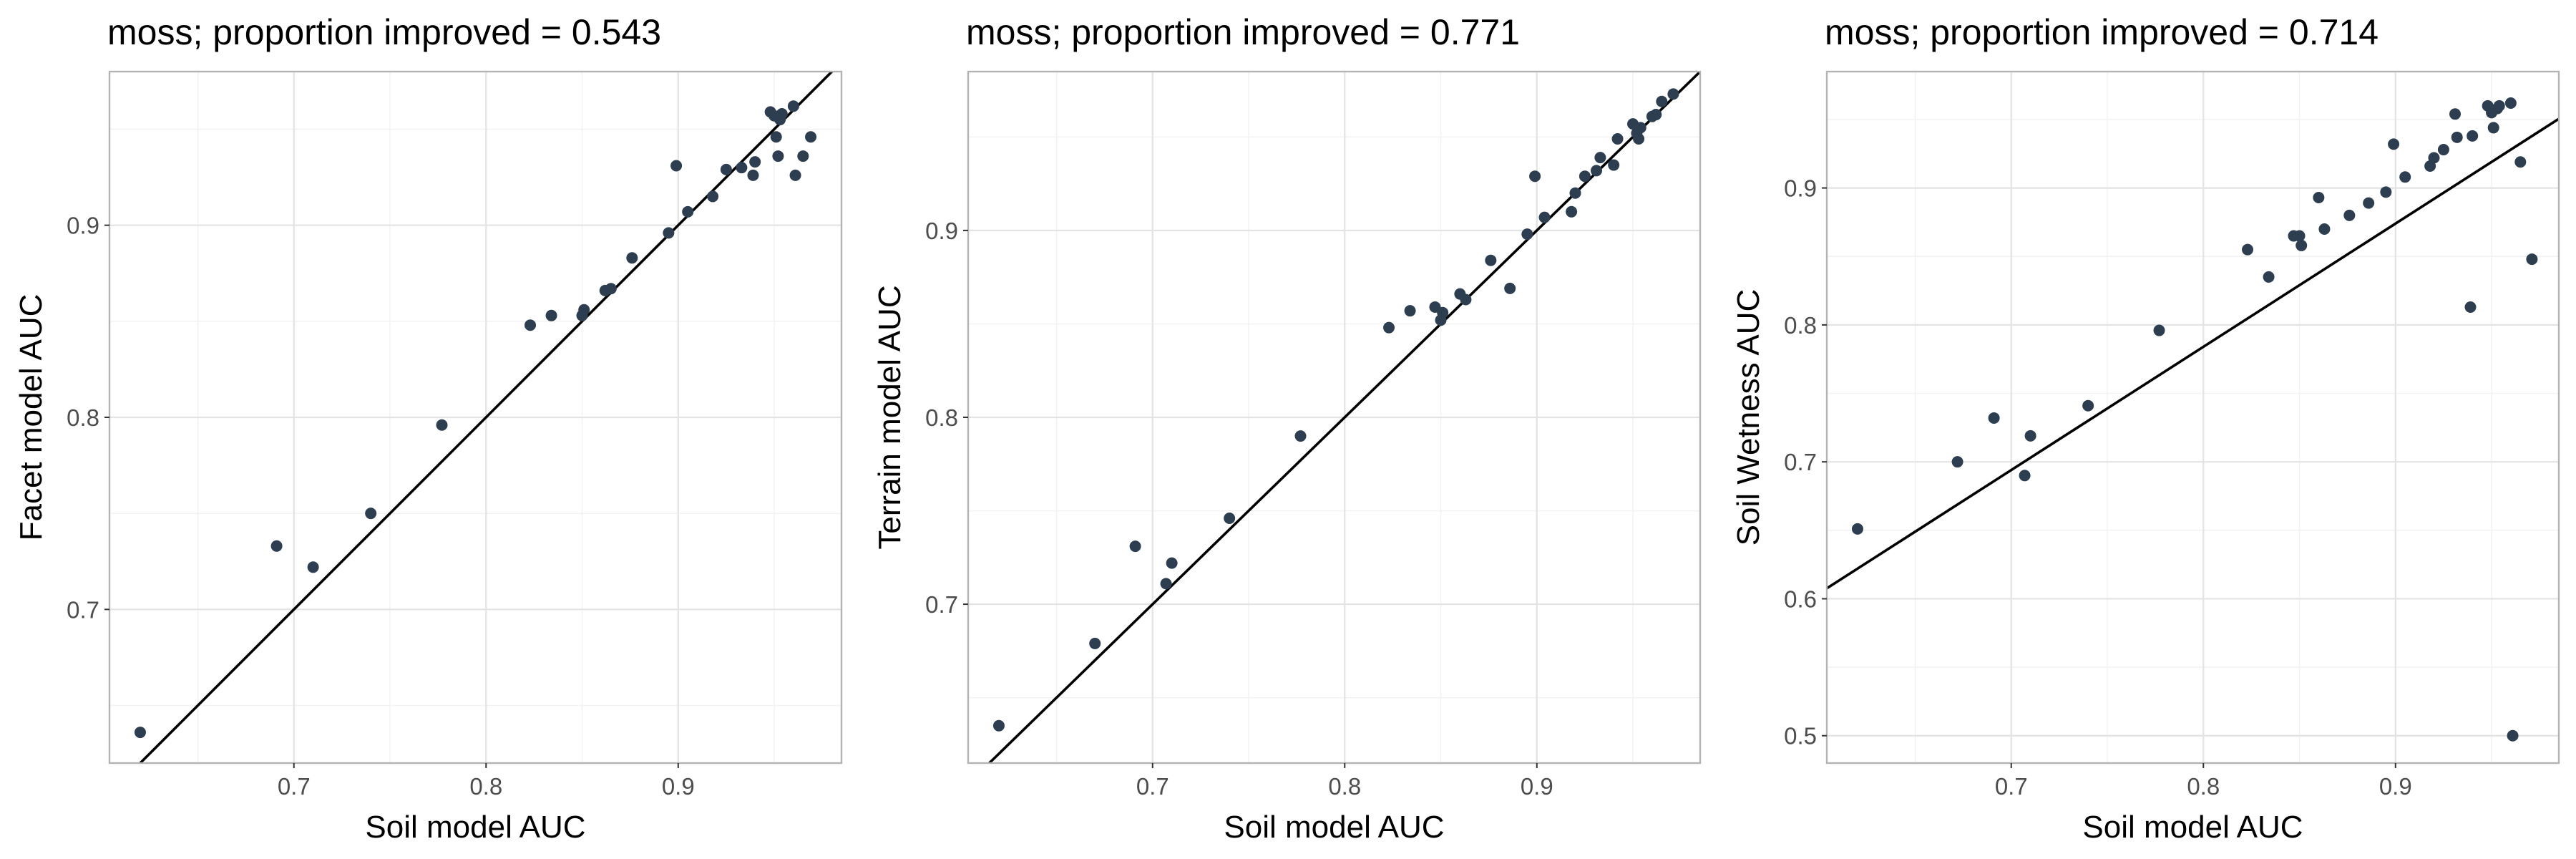  I want to click on y-tick-label: 0.5, so click(1800, 736).